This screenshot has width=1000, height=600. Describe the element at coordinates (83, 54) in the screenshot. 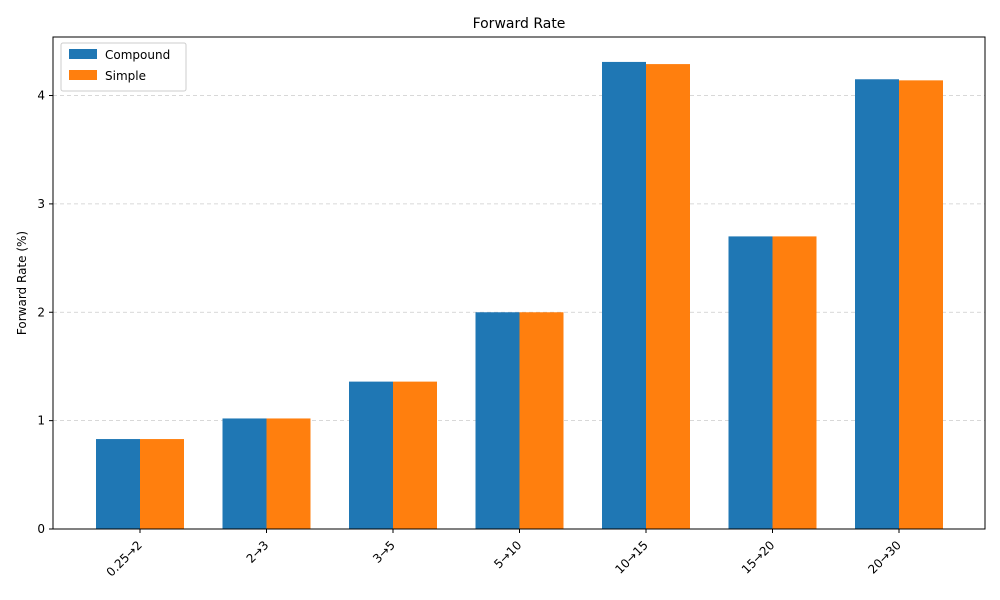

I see `legend-swatch-compound` at that location.